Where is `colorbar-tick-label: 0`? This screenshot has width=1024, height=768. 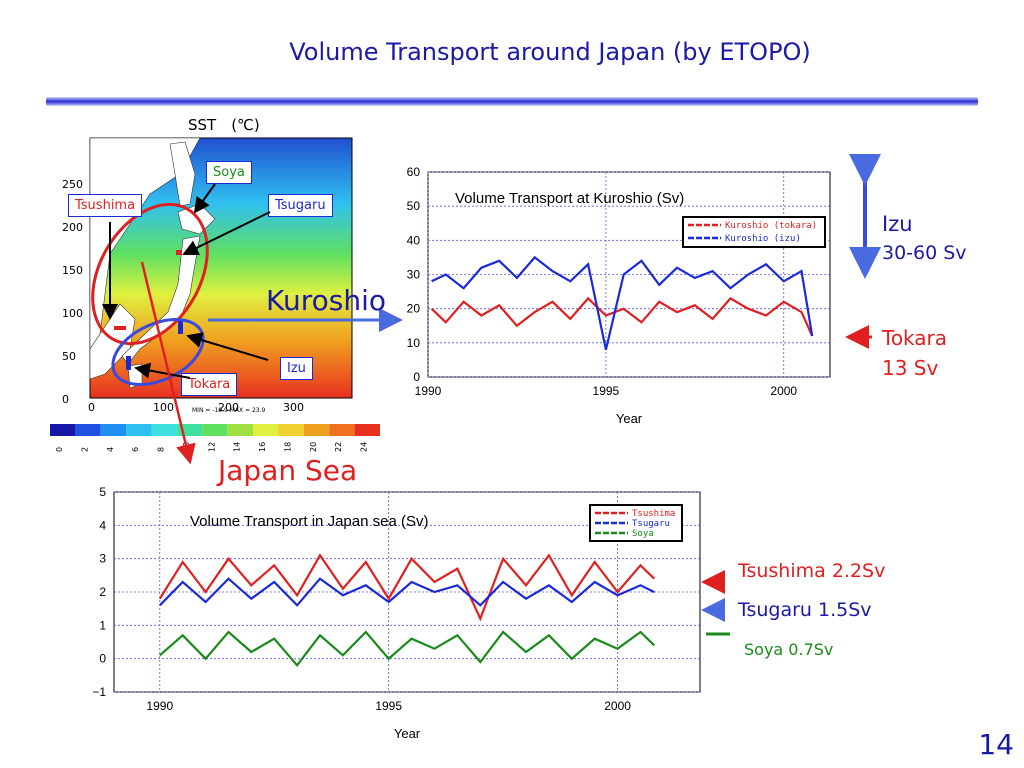 colorbar-tick-label: 0 is located at coordinates (59, 449).